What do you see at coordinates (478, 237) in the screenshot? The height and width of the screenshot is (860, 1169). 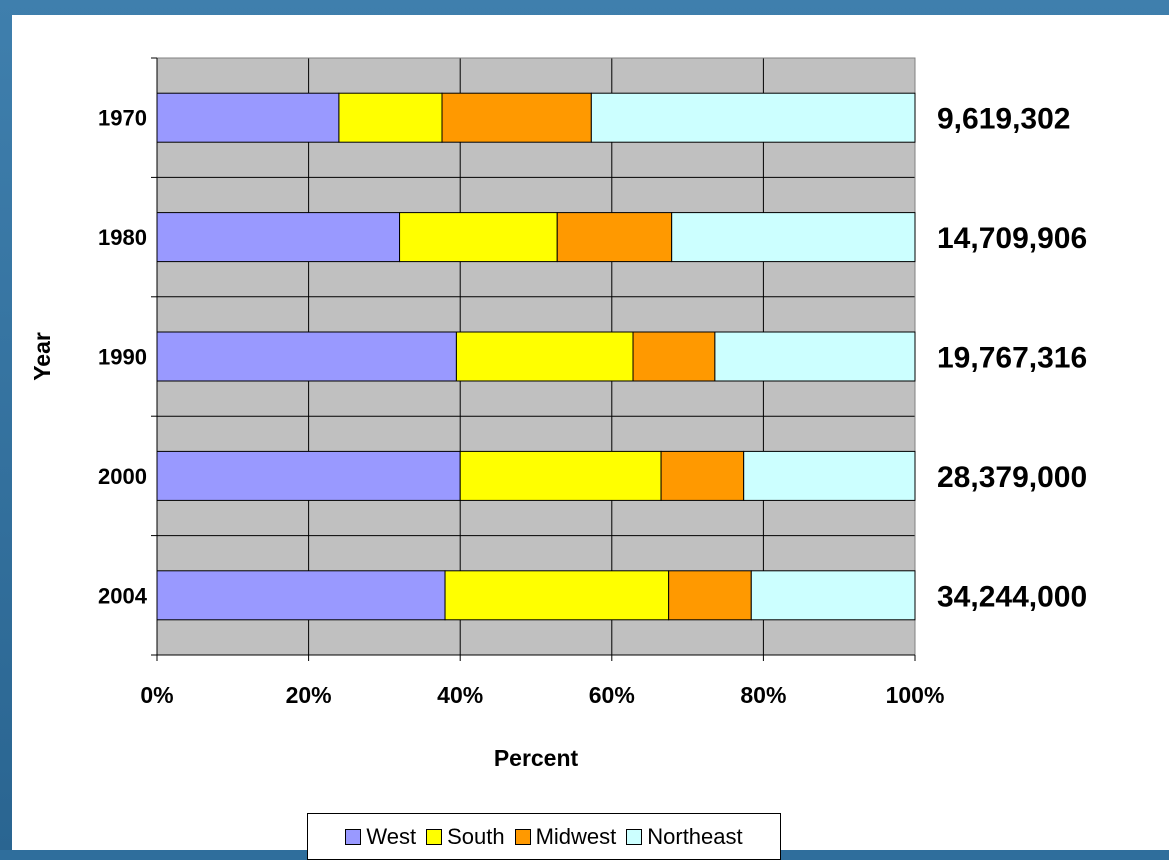 I see `bar-south-1980` at bounding box center [478, 237].